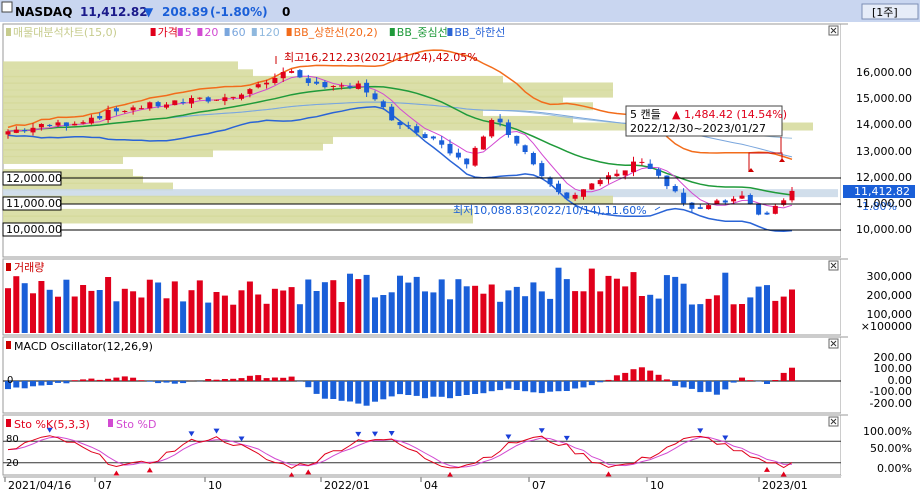 The height and width of the screenshot is (496, 920). I want to click on sto-axis-label: 0.00%, so click(894, 468).